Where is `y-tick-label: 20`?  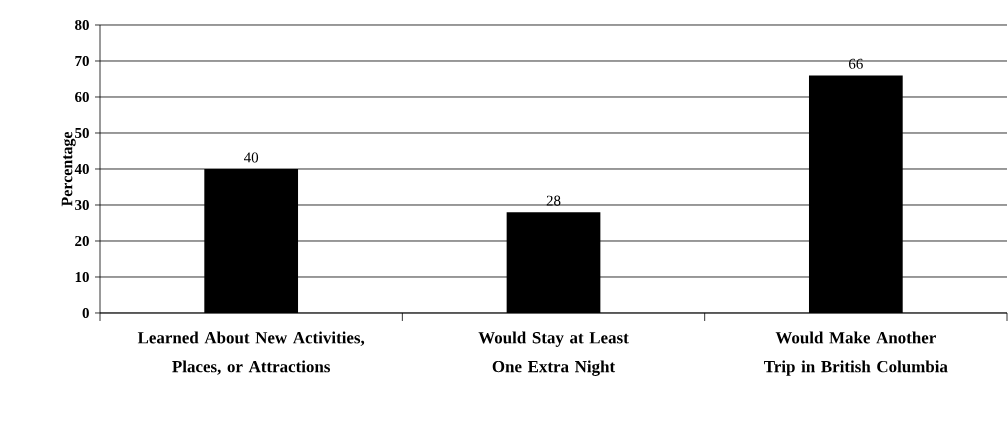 y-tick-label: 20 is located at coordinates (82, 241).